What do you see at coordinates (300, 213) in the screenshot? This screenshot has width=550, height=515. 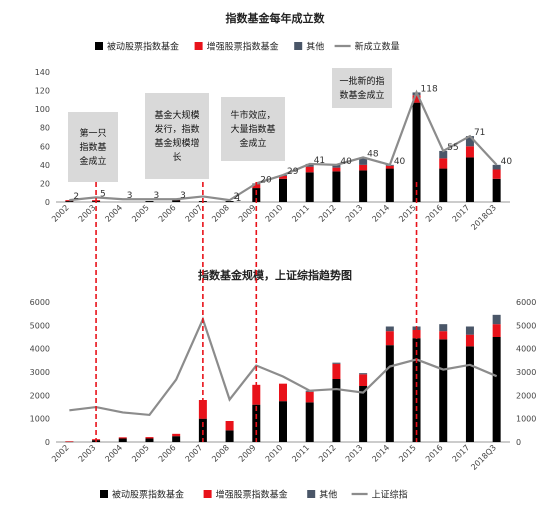 I see `chart1-xtick-label: 2011` at bounding box center [300, 213].